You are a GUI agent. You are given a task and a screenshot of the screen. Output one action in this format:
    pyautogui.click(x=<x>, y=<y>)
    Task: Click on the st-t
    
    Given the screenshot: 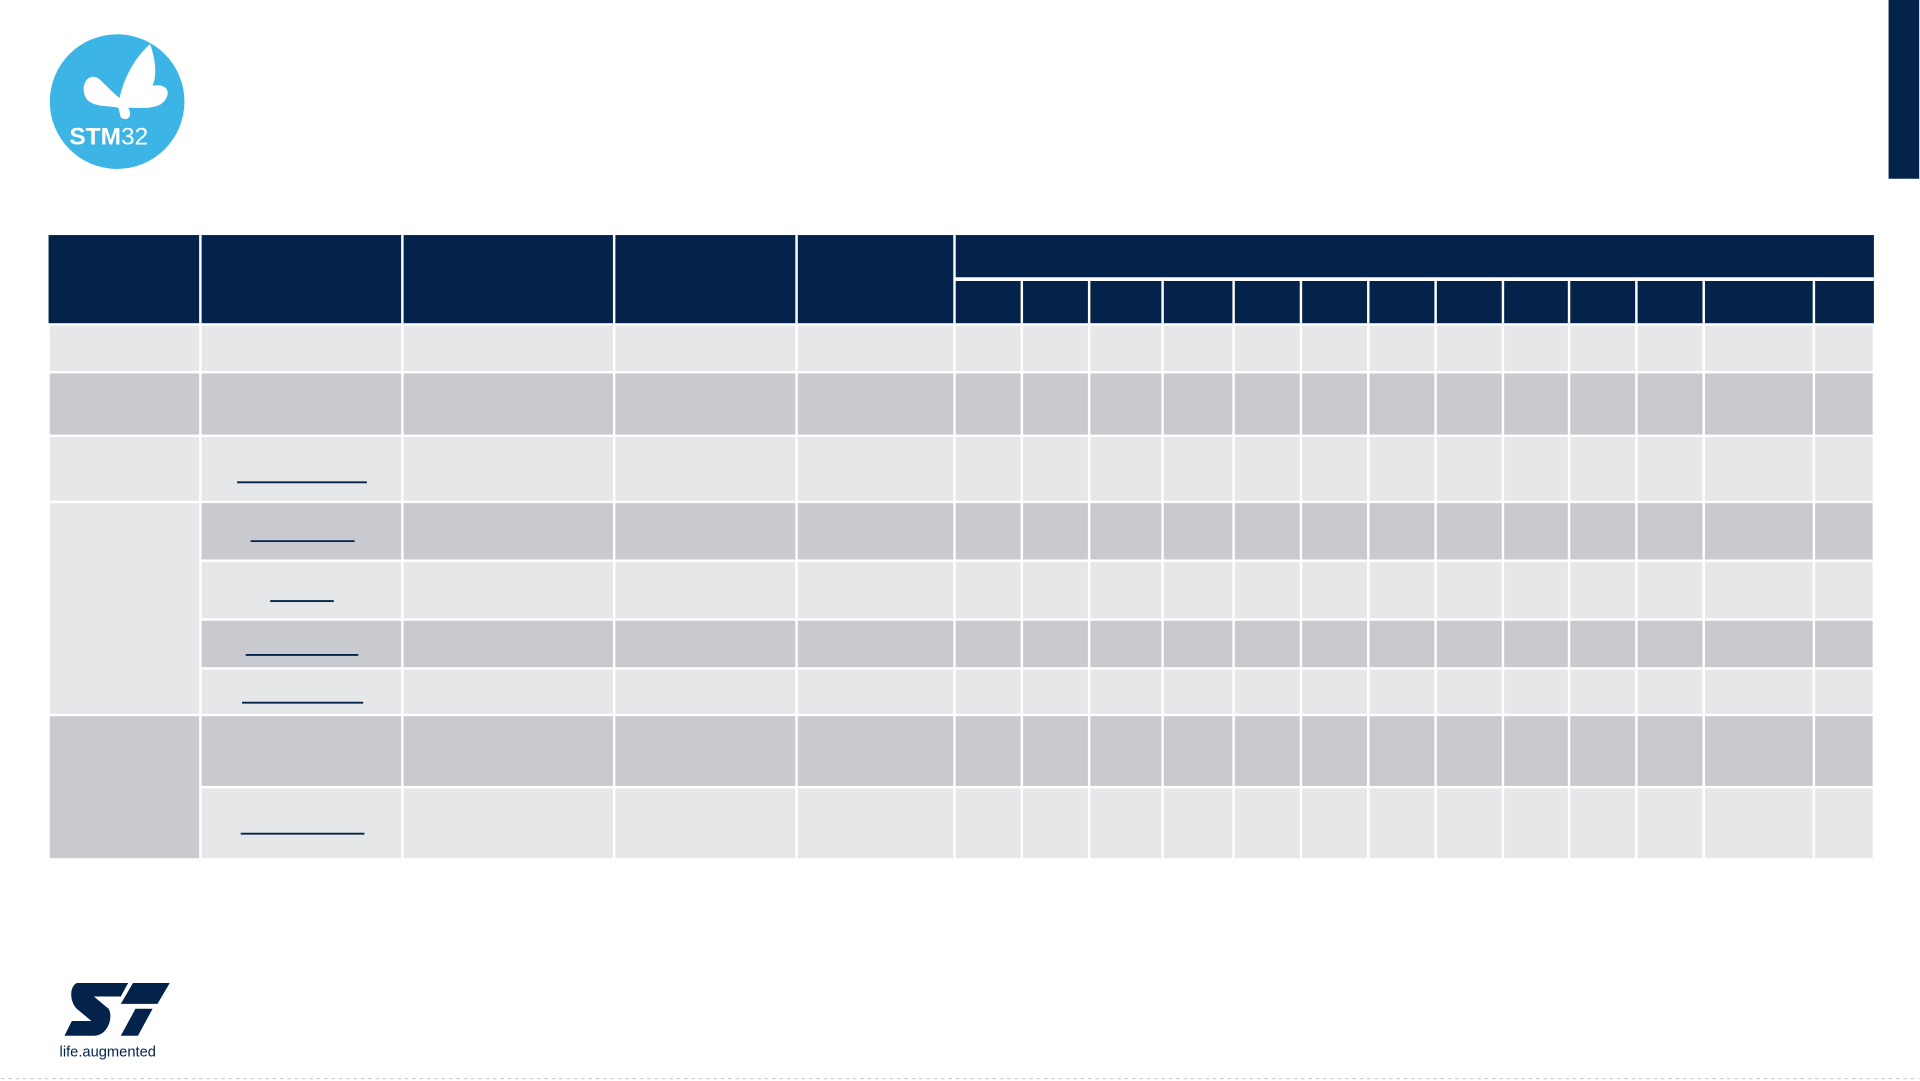 What is the action you would take?
    pyautogui.click(x=136, y=1022)
    